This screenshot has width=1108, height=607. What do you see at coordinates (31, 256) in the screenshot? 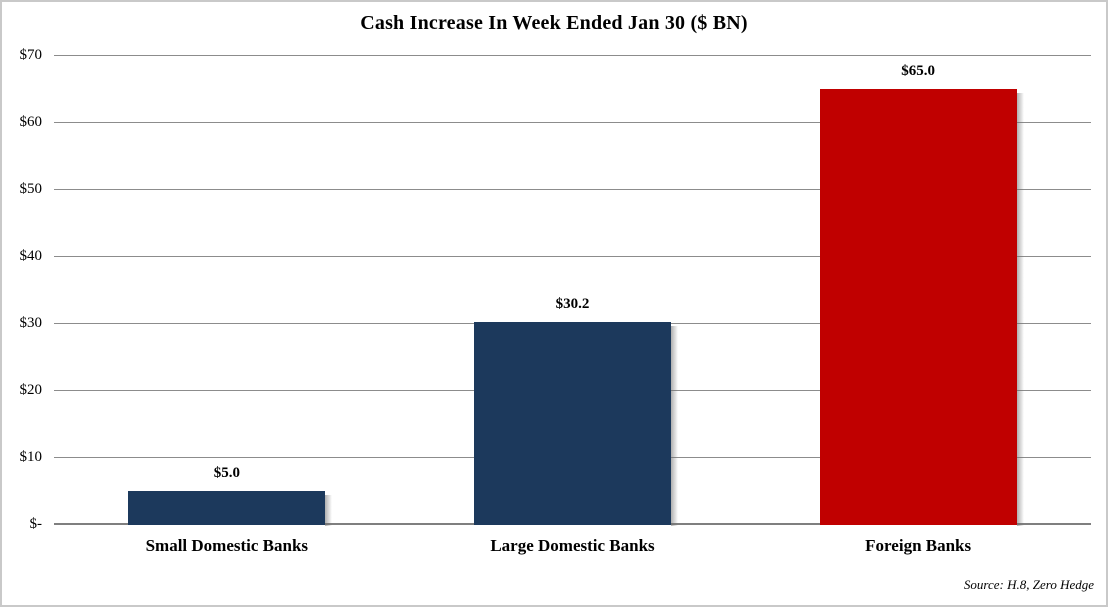
I see `y-axis-tick-label: $40` at bounding box center [31, 256].